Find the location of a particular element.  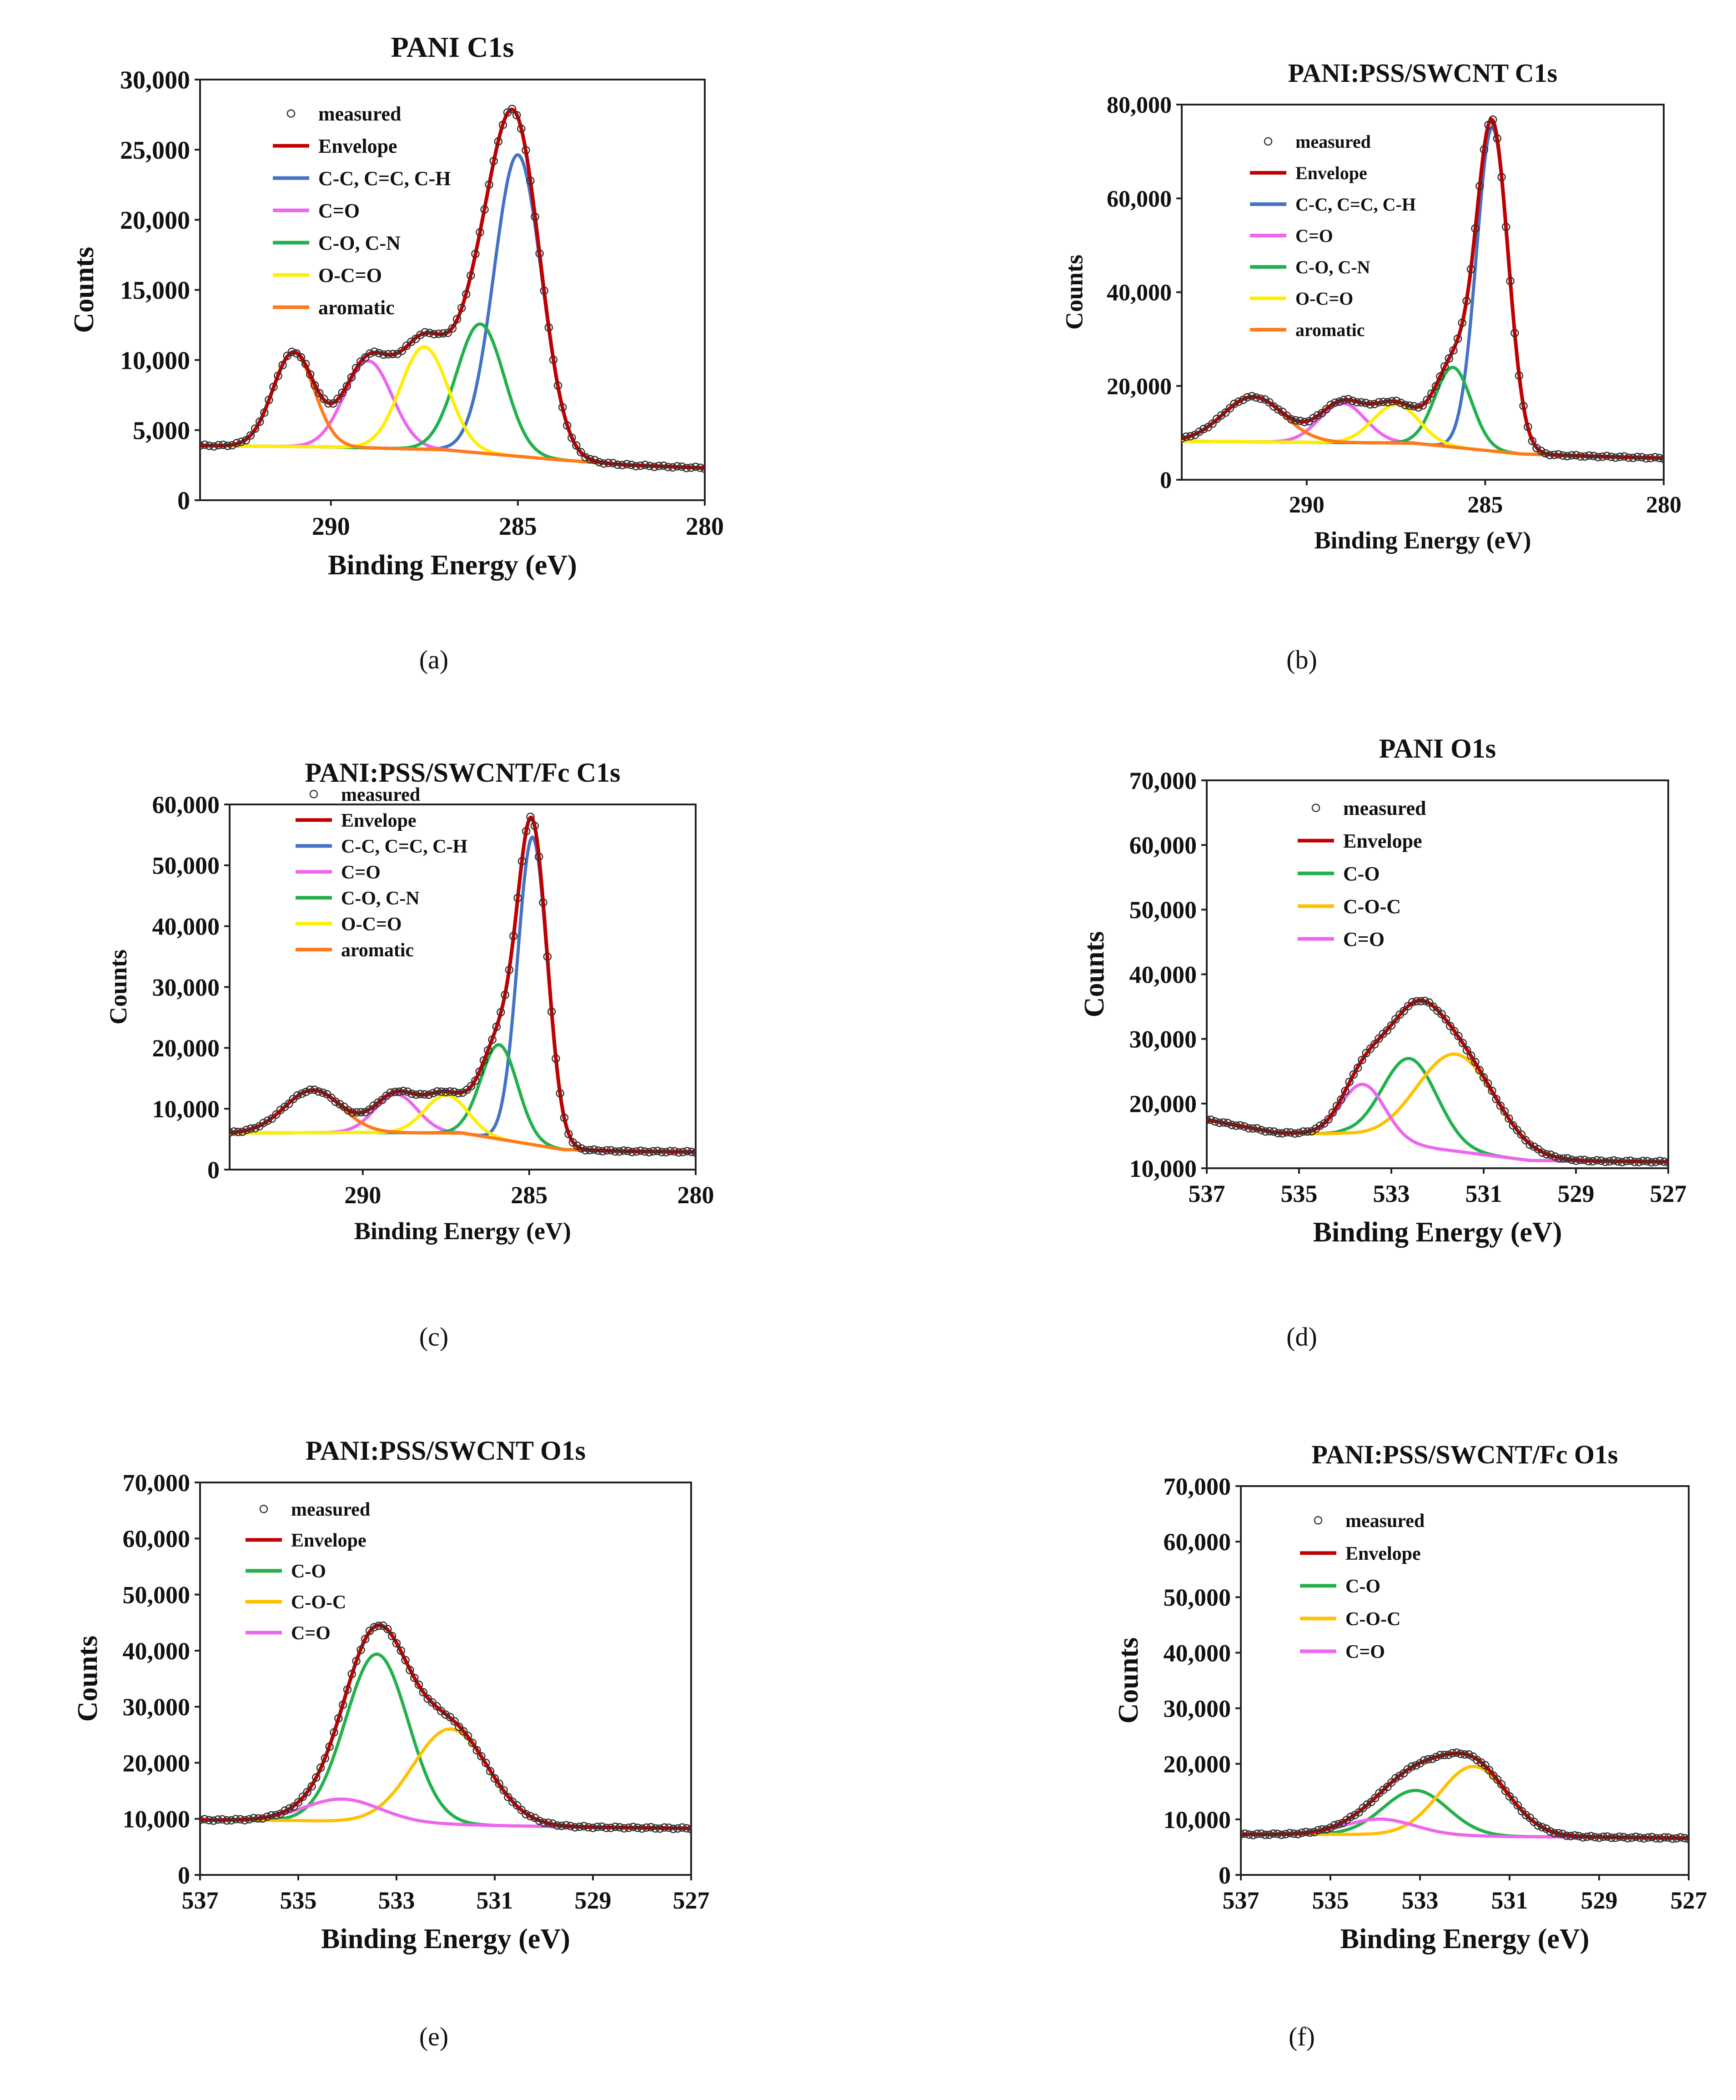

y-tick-label: 0 is located at coordinates (184, 1876).